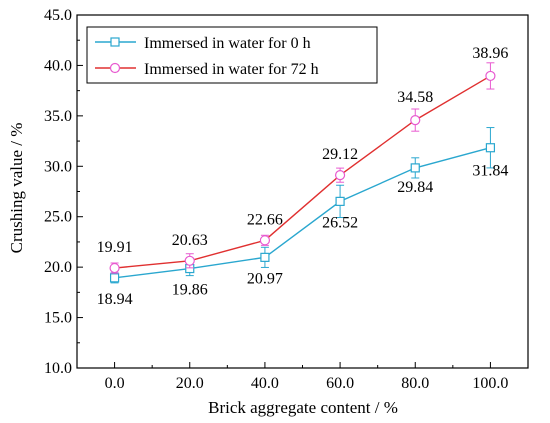  What do you see at coordinates (340, 222) in the screenshot?
I see `data-label: 26.52` at bounding box center [340, 222].